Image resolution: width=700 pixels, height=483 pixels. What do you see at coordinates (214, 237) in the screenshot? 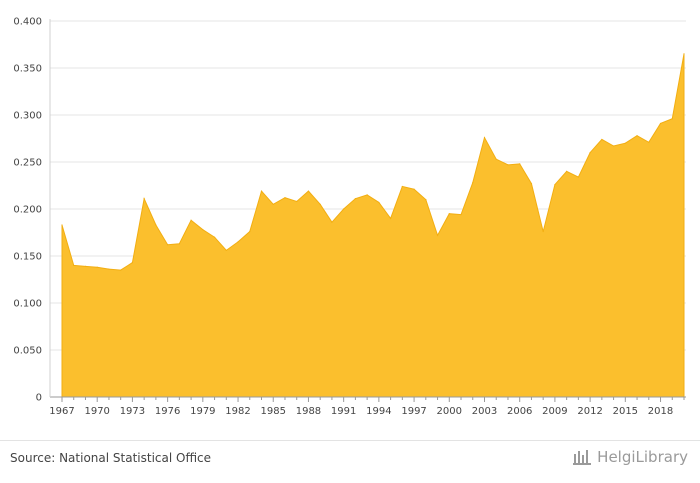
I see `data-point-1980` at bounding box center [214, 237].